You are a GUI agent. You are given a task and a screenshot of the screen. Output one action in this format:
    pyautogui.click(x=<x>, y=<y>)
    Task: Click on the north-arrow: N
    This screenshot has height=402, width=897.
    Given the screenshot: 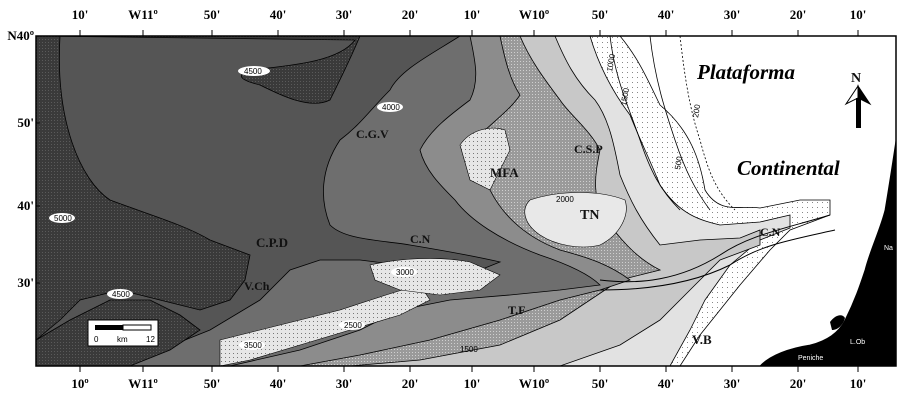 What is the action you would take?
    pyautogui.click(x=858, y=99)
    